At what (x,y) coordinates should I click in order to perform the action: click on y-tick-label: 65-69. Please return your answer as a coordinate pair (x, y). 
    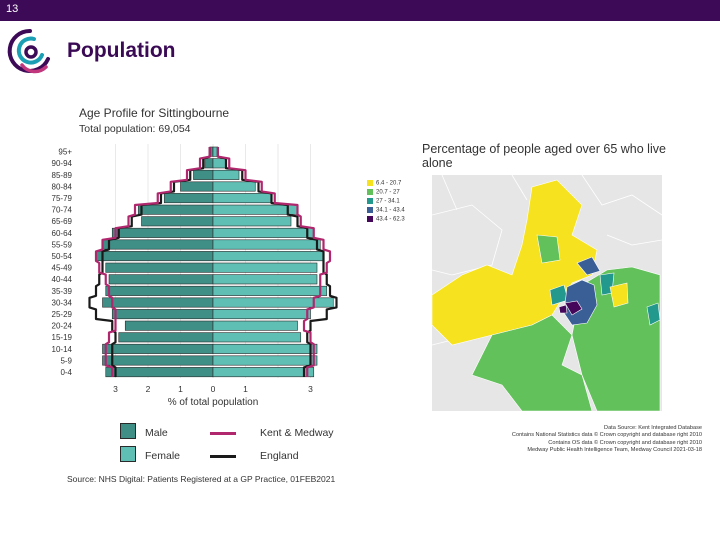
    Looking at the image, I should click on (62, 221).